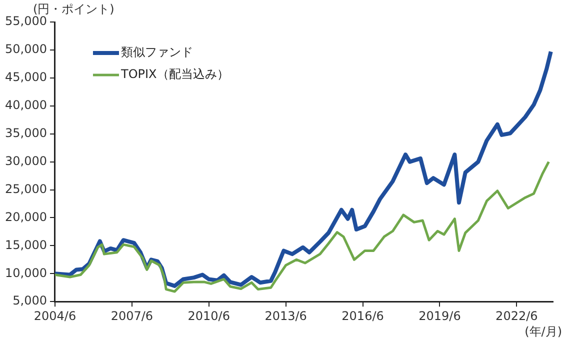 The width and height of the screenshot is (567, 341). I want to click on x-tick-label: 2016/6, so click(363, 315).